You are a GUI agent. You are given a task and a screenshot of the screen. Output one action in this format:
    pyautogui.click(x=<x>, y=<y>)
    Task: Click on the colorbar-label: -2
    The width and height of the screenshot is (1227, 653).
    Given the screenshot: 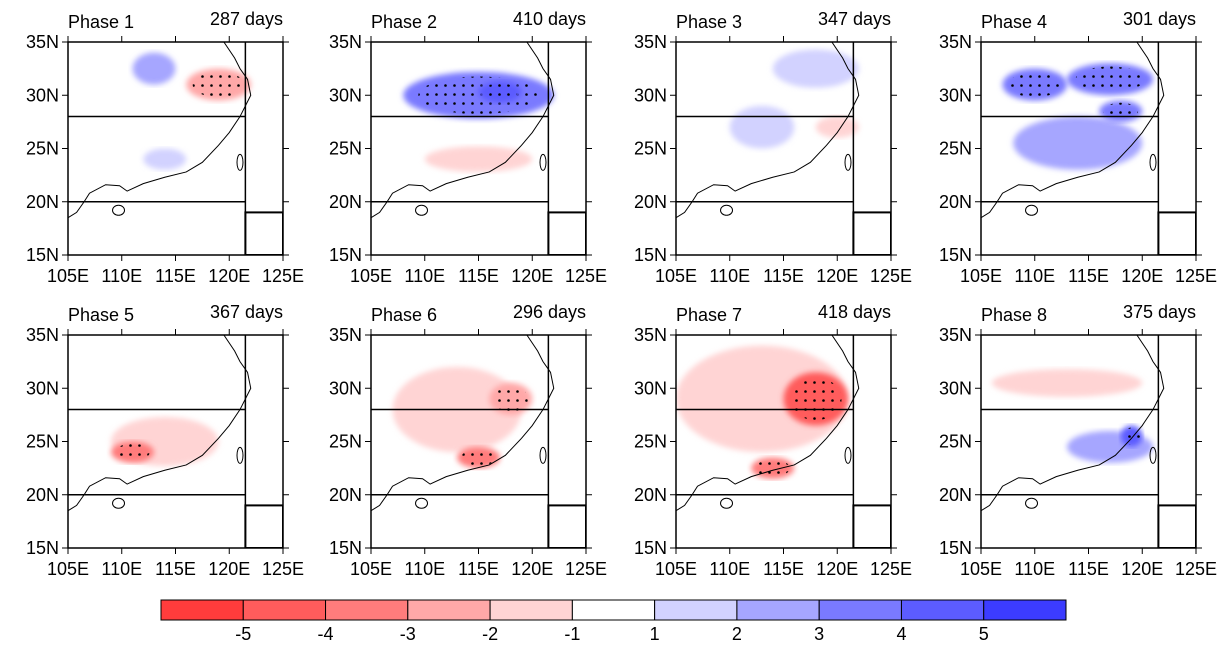 What is the action you would take?
    pyautogui.click(x=490, y=634)
    